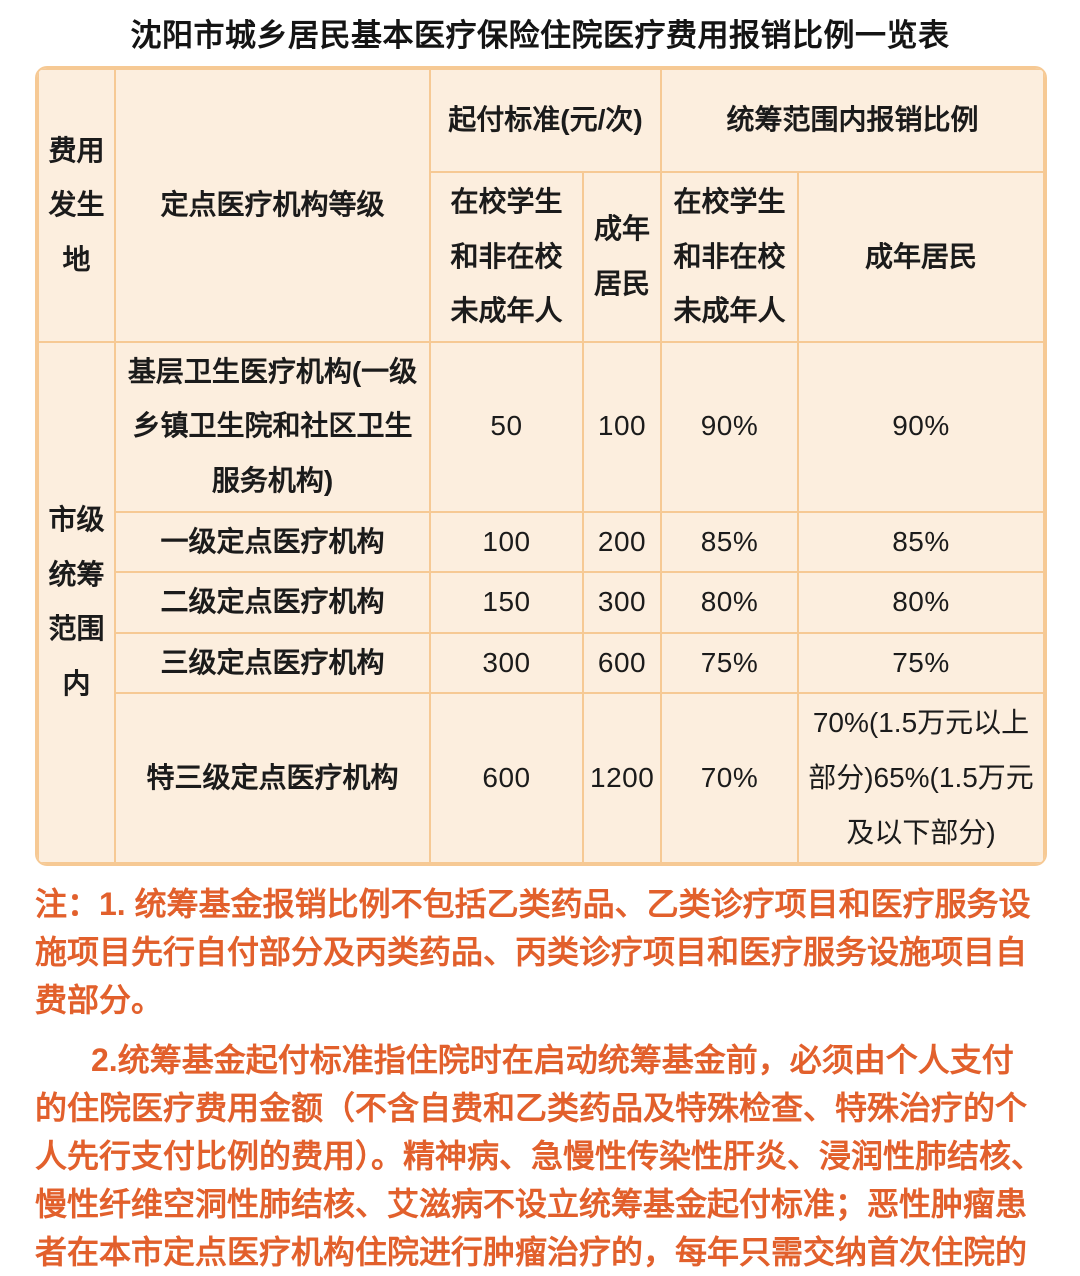 Image resolution: width=1080 pixels, height=1276 pixels. Describe the element at coordinates (272, 663) in the screenshot. I see `institution-name: 三级定点医疗机构` at that location.